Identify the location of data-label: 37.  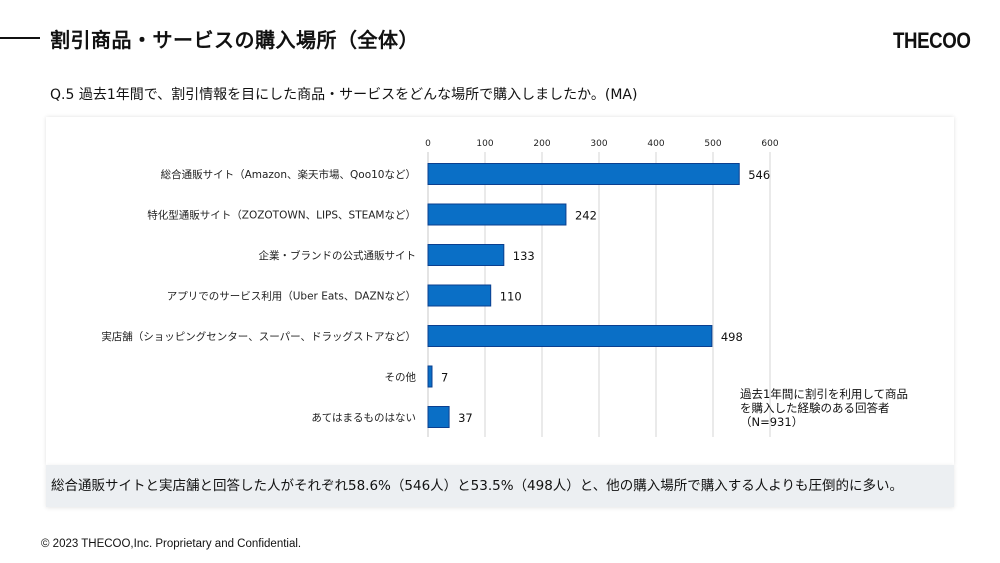
(465, 418).